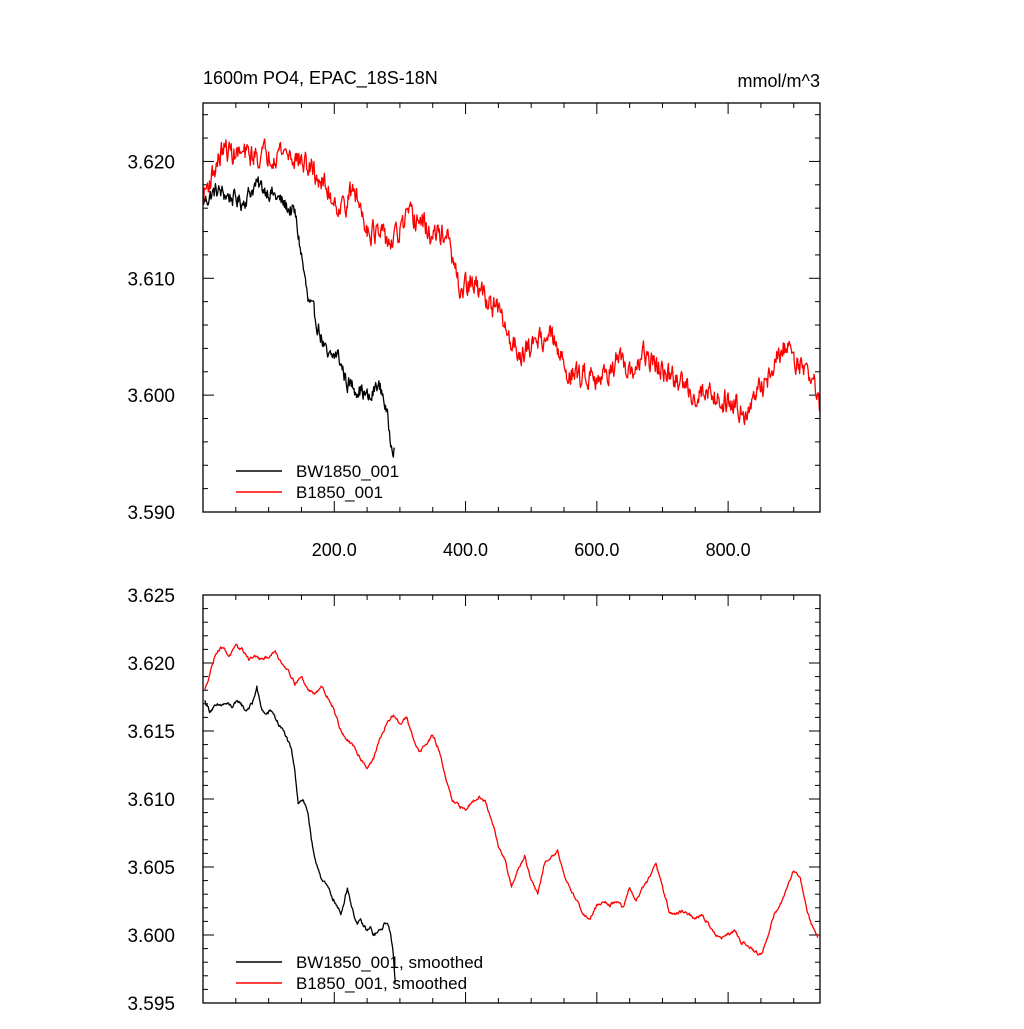 This screenshot has height=1029, width=1024. I want to click on y-tick-label: 3.625, so click(151, 596).